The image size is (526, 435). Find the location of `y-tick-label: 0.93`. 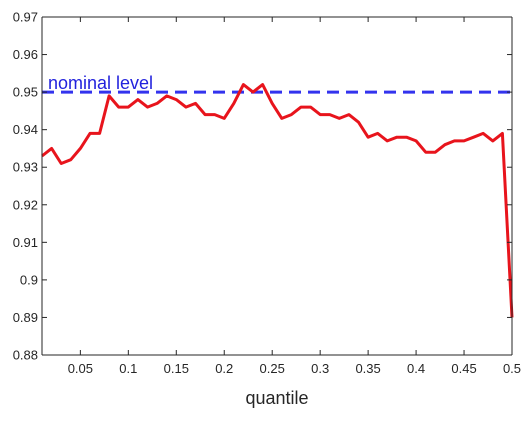

y-tick-label: 0.93 is located at coordinates (25, 167).